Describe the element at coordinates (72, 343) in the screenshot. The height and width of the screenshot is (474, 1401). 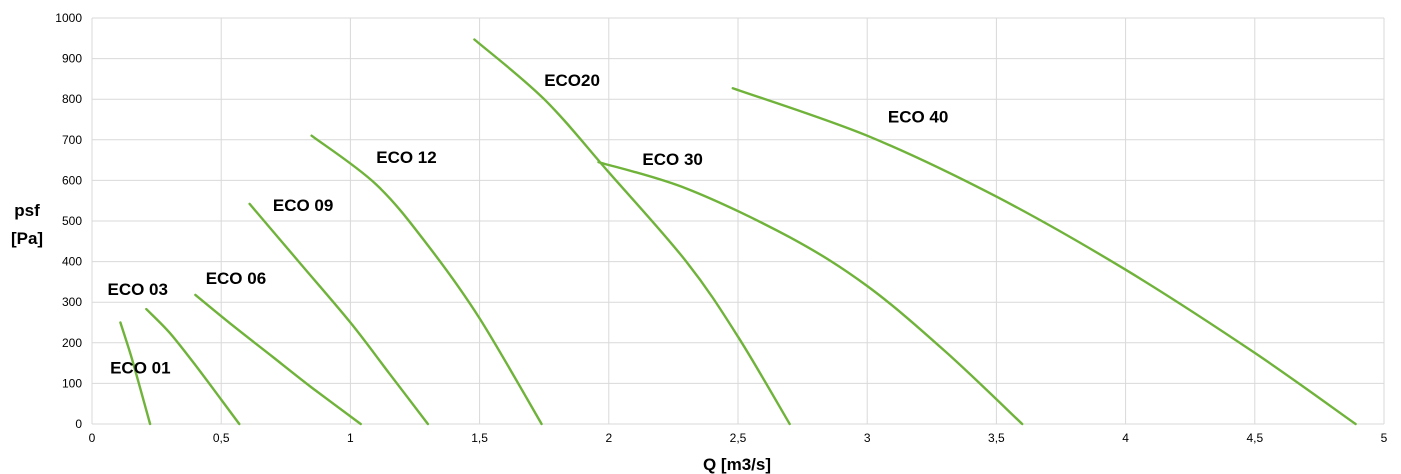
I see `y-tick-label: 200` at that location.